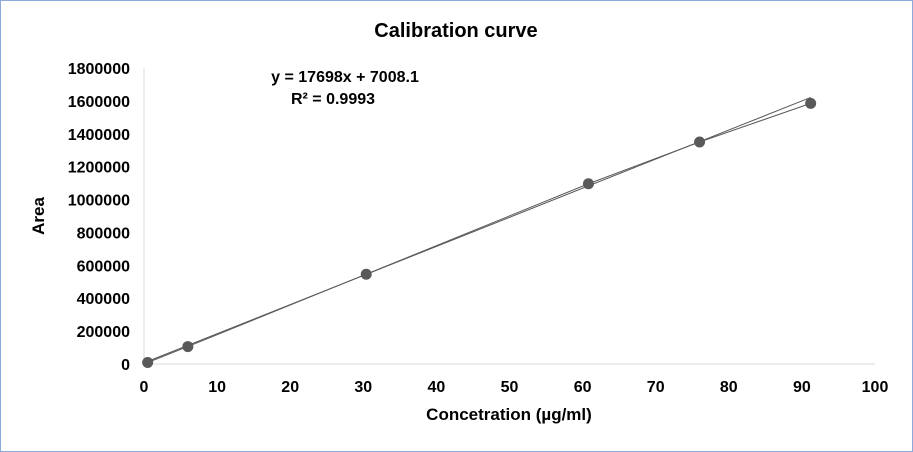  What do you see at coordinates (103, 332) in the screenshot?
I see `y-tick-label: 200000` at bounding box center [103, 332].